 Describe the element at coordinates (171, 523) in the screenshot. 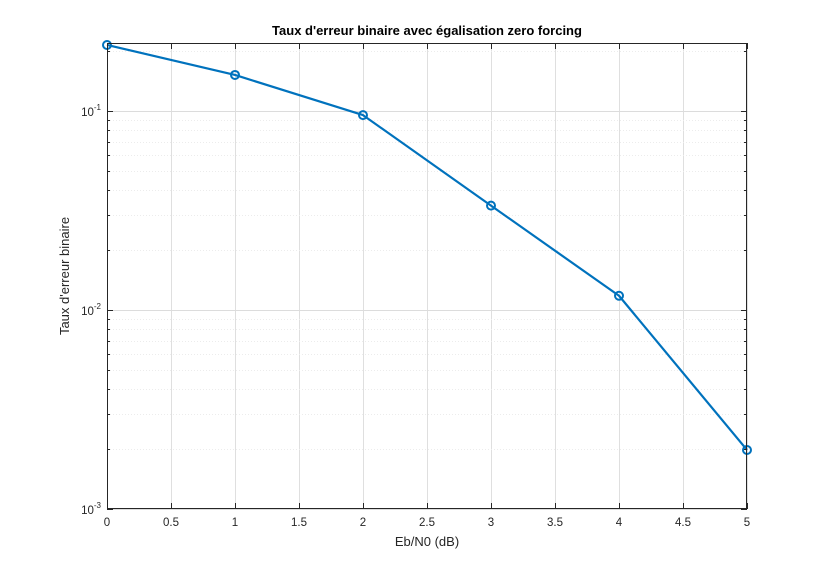

I see `x-tick-label: 0.5` at that location.